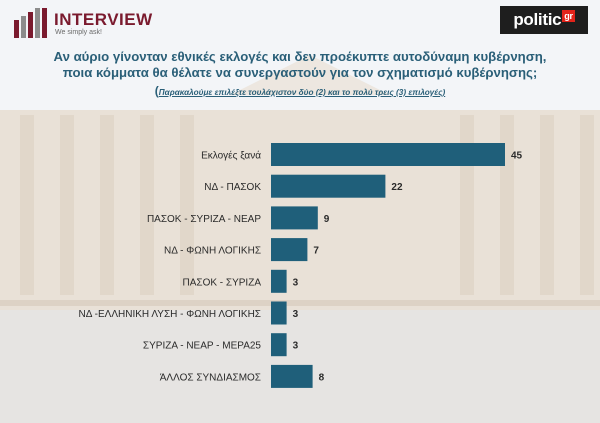  What do you see at coordinates (103, 19) in the screenshot?
I see `interview-brand-name: INTERVIEW` at bounding box center [103, 19].